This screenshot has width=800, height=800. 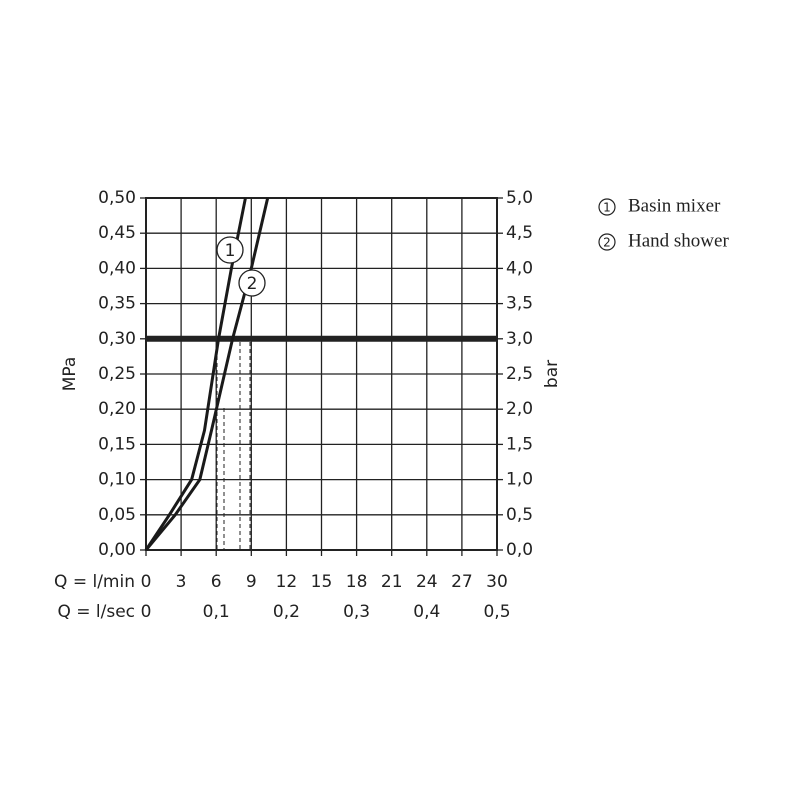 What do you see at coordinates (519, 409) in the screenshot?
I see `y2-tick-label: 2,0` at bounding box center [519, 409].